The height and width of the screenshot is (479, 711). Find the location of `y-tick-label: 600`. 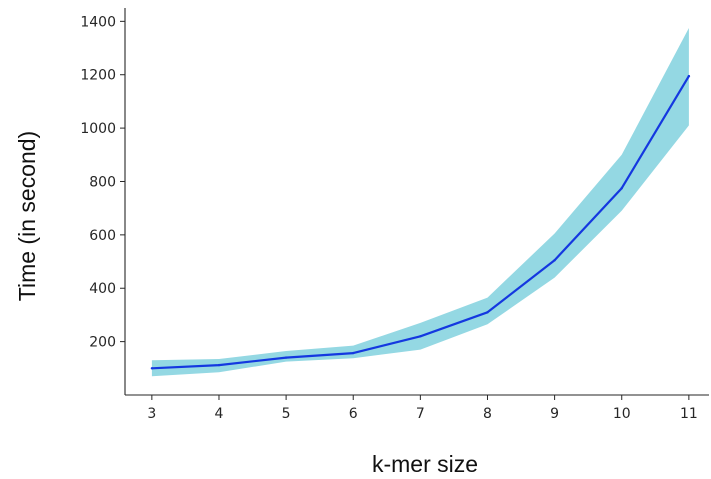

y-tick-label: 600 is located at coordinates (102, 236).